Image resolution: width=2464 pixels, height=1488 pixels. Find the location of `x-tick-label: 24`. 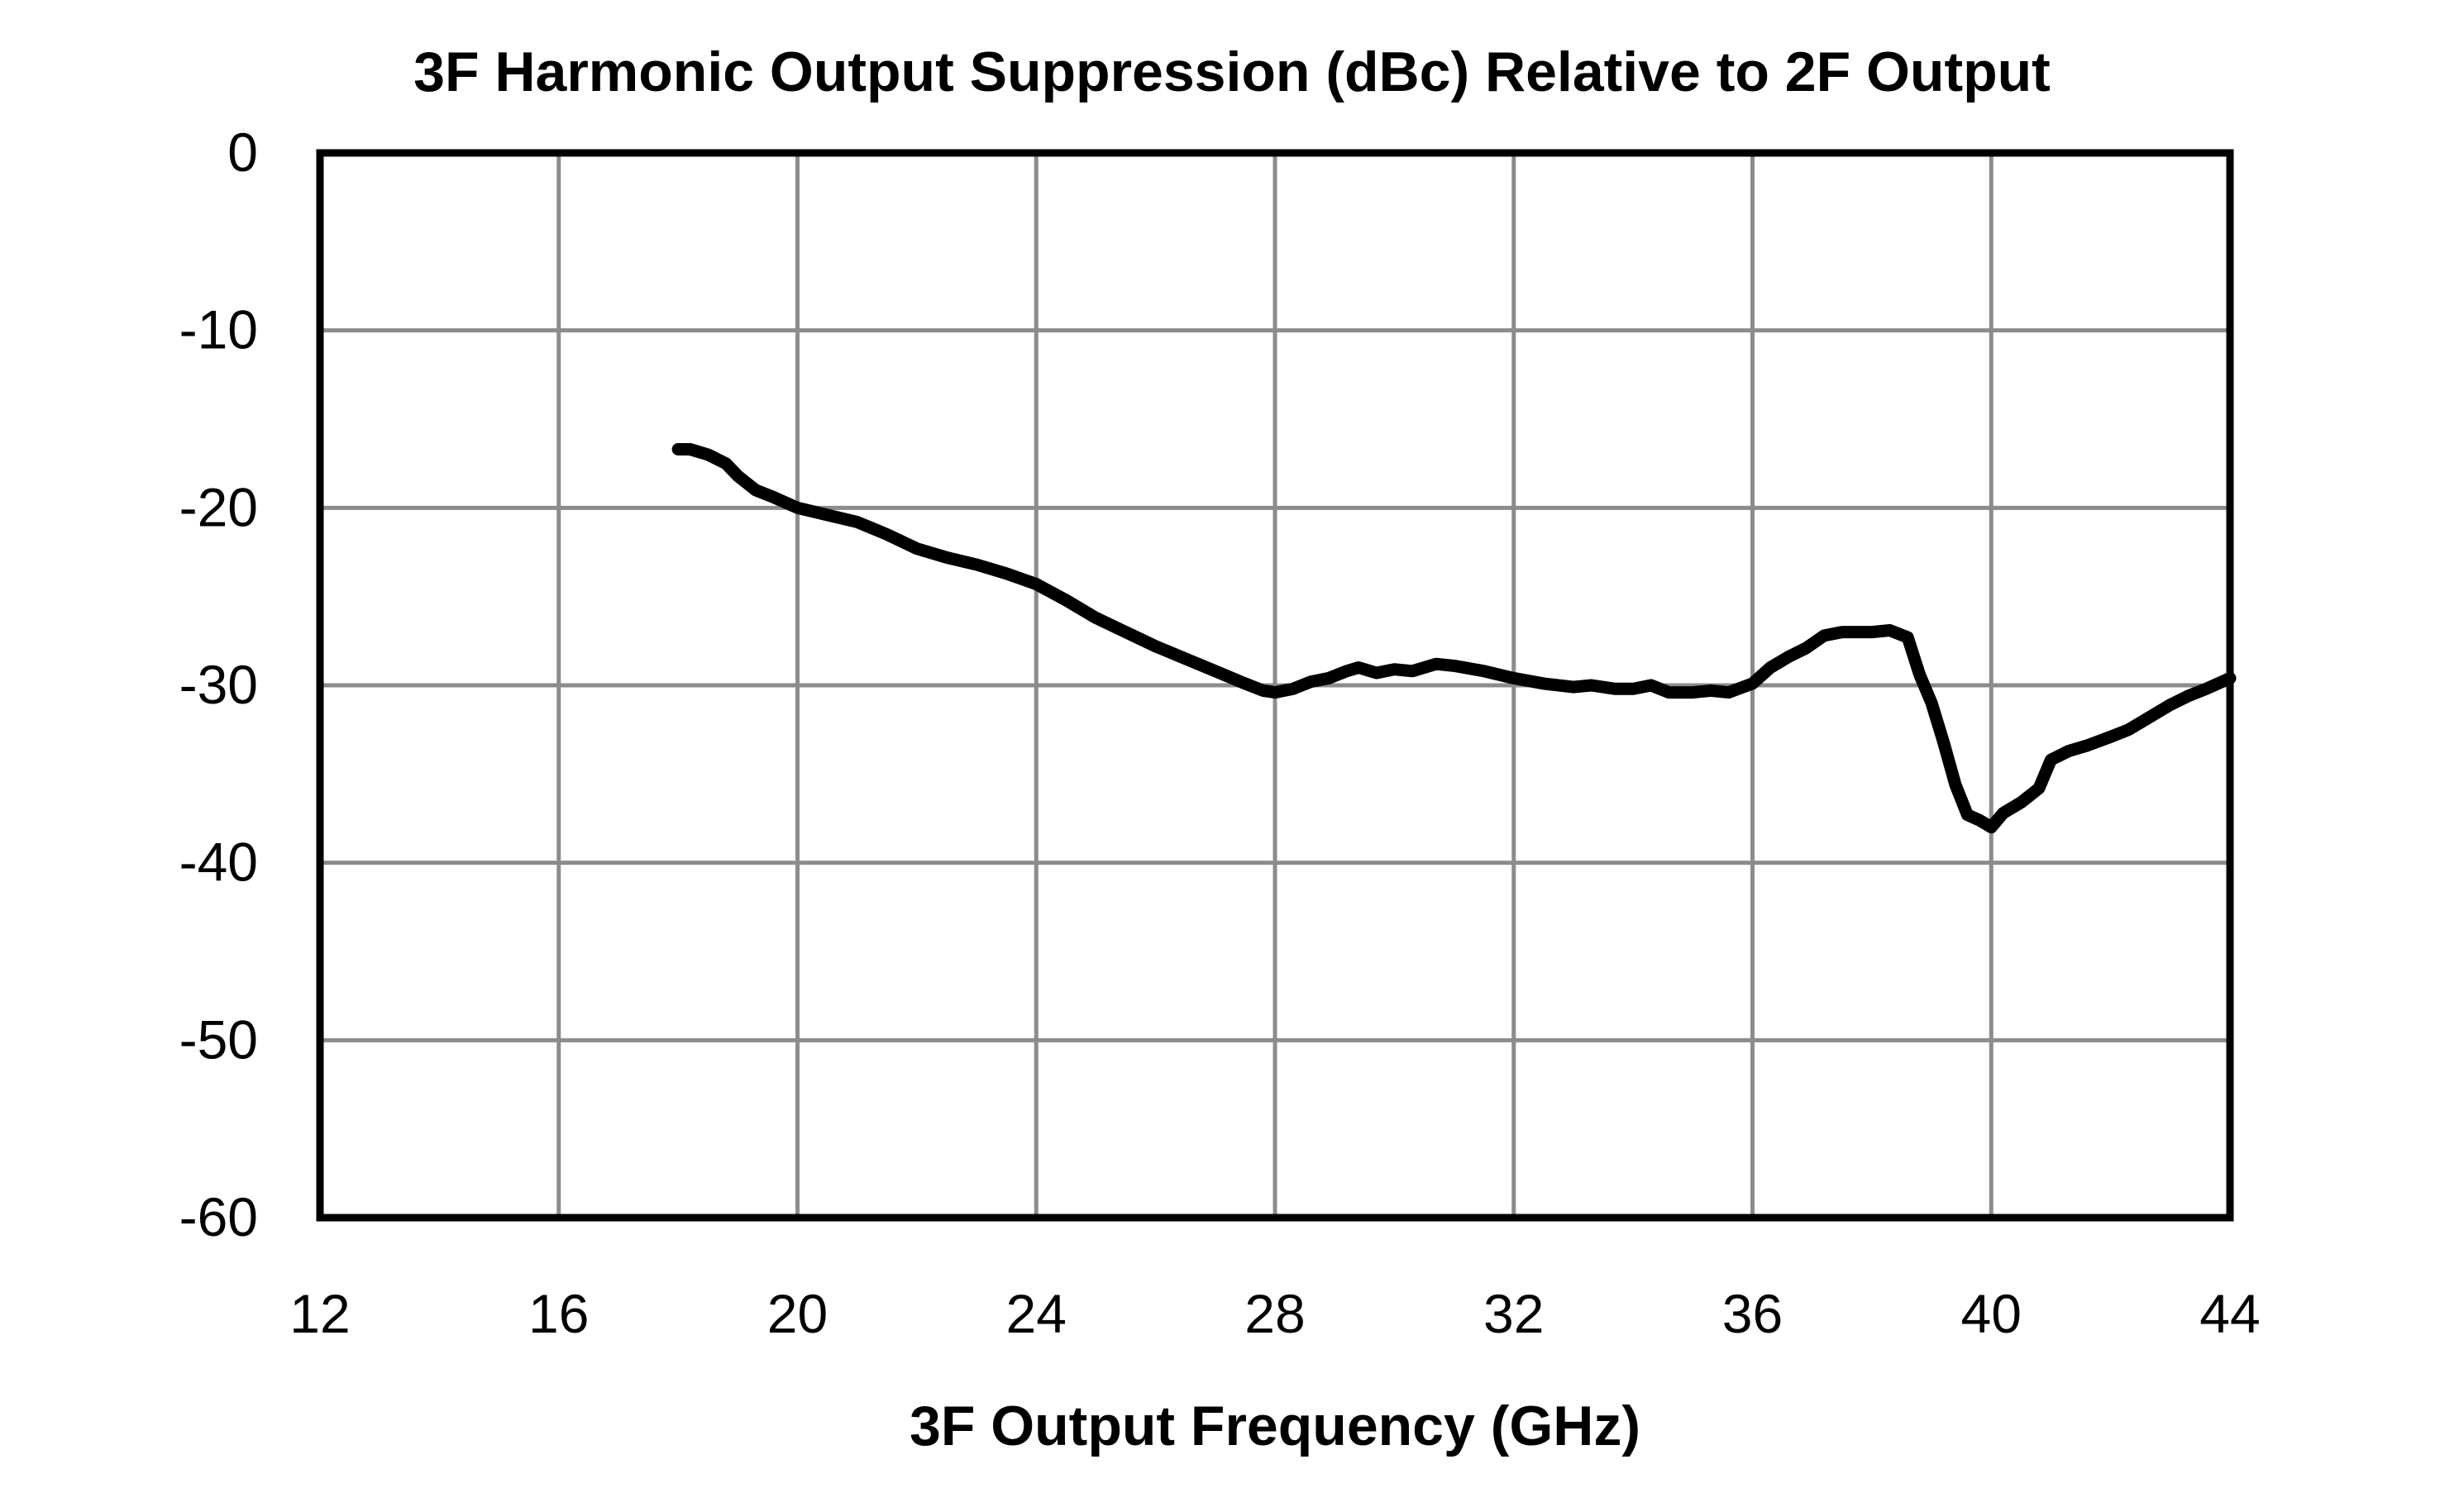

x-tick-label: 24 is located at coordinates (1036, 1313).